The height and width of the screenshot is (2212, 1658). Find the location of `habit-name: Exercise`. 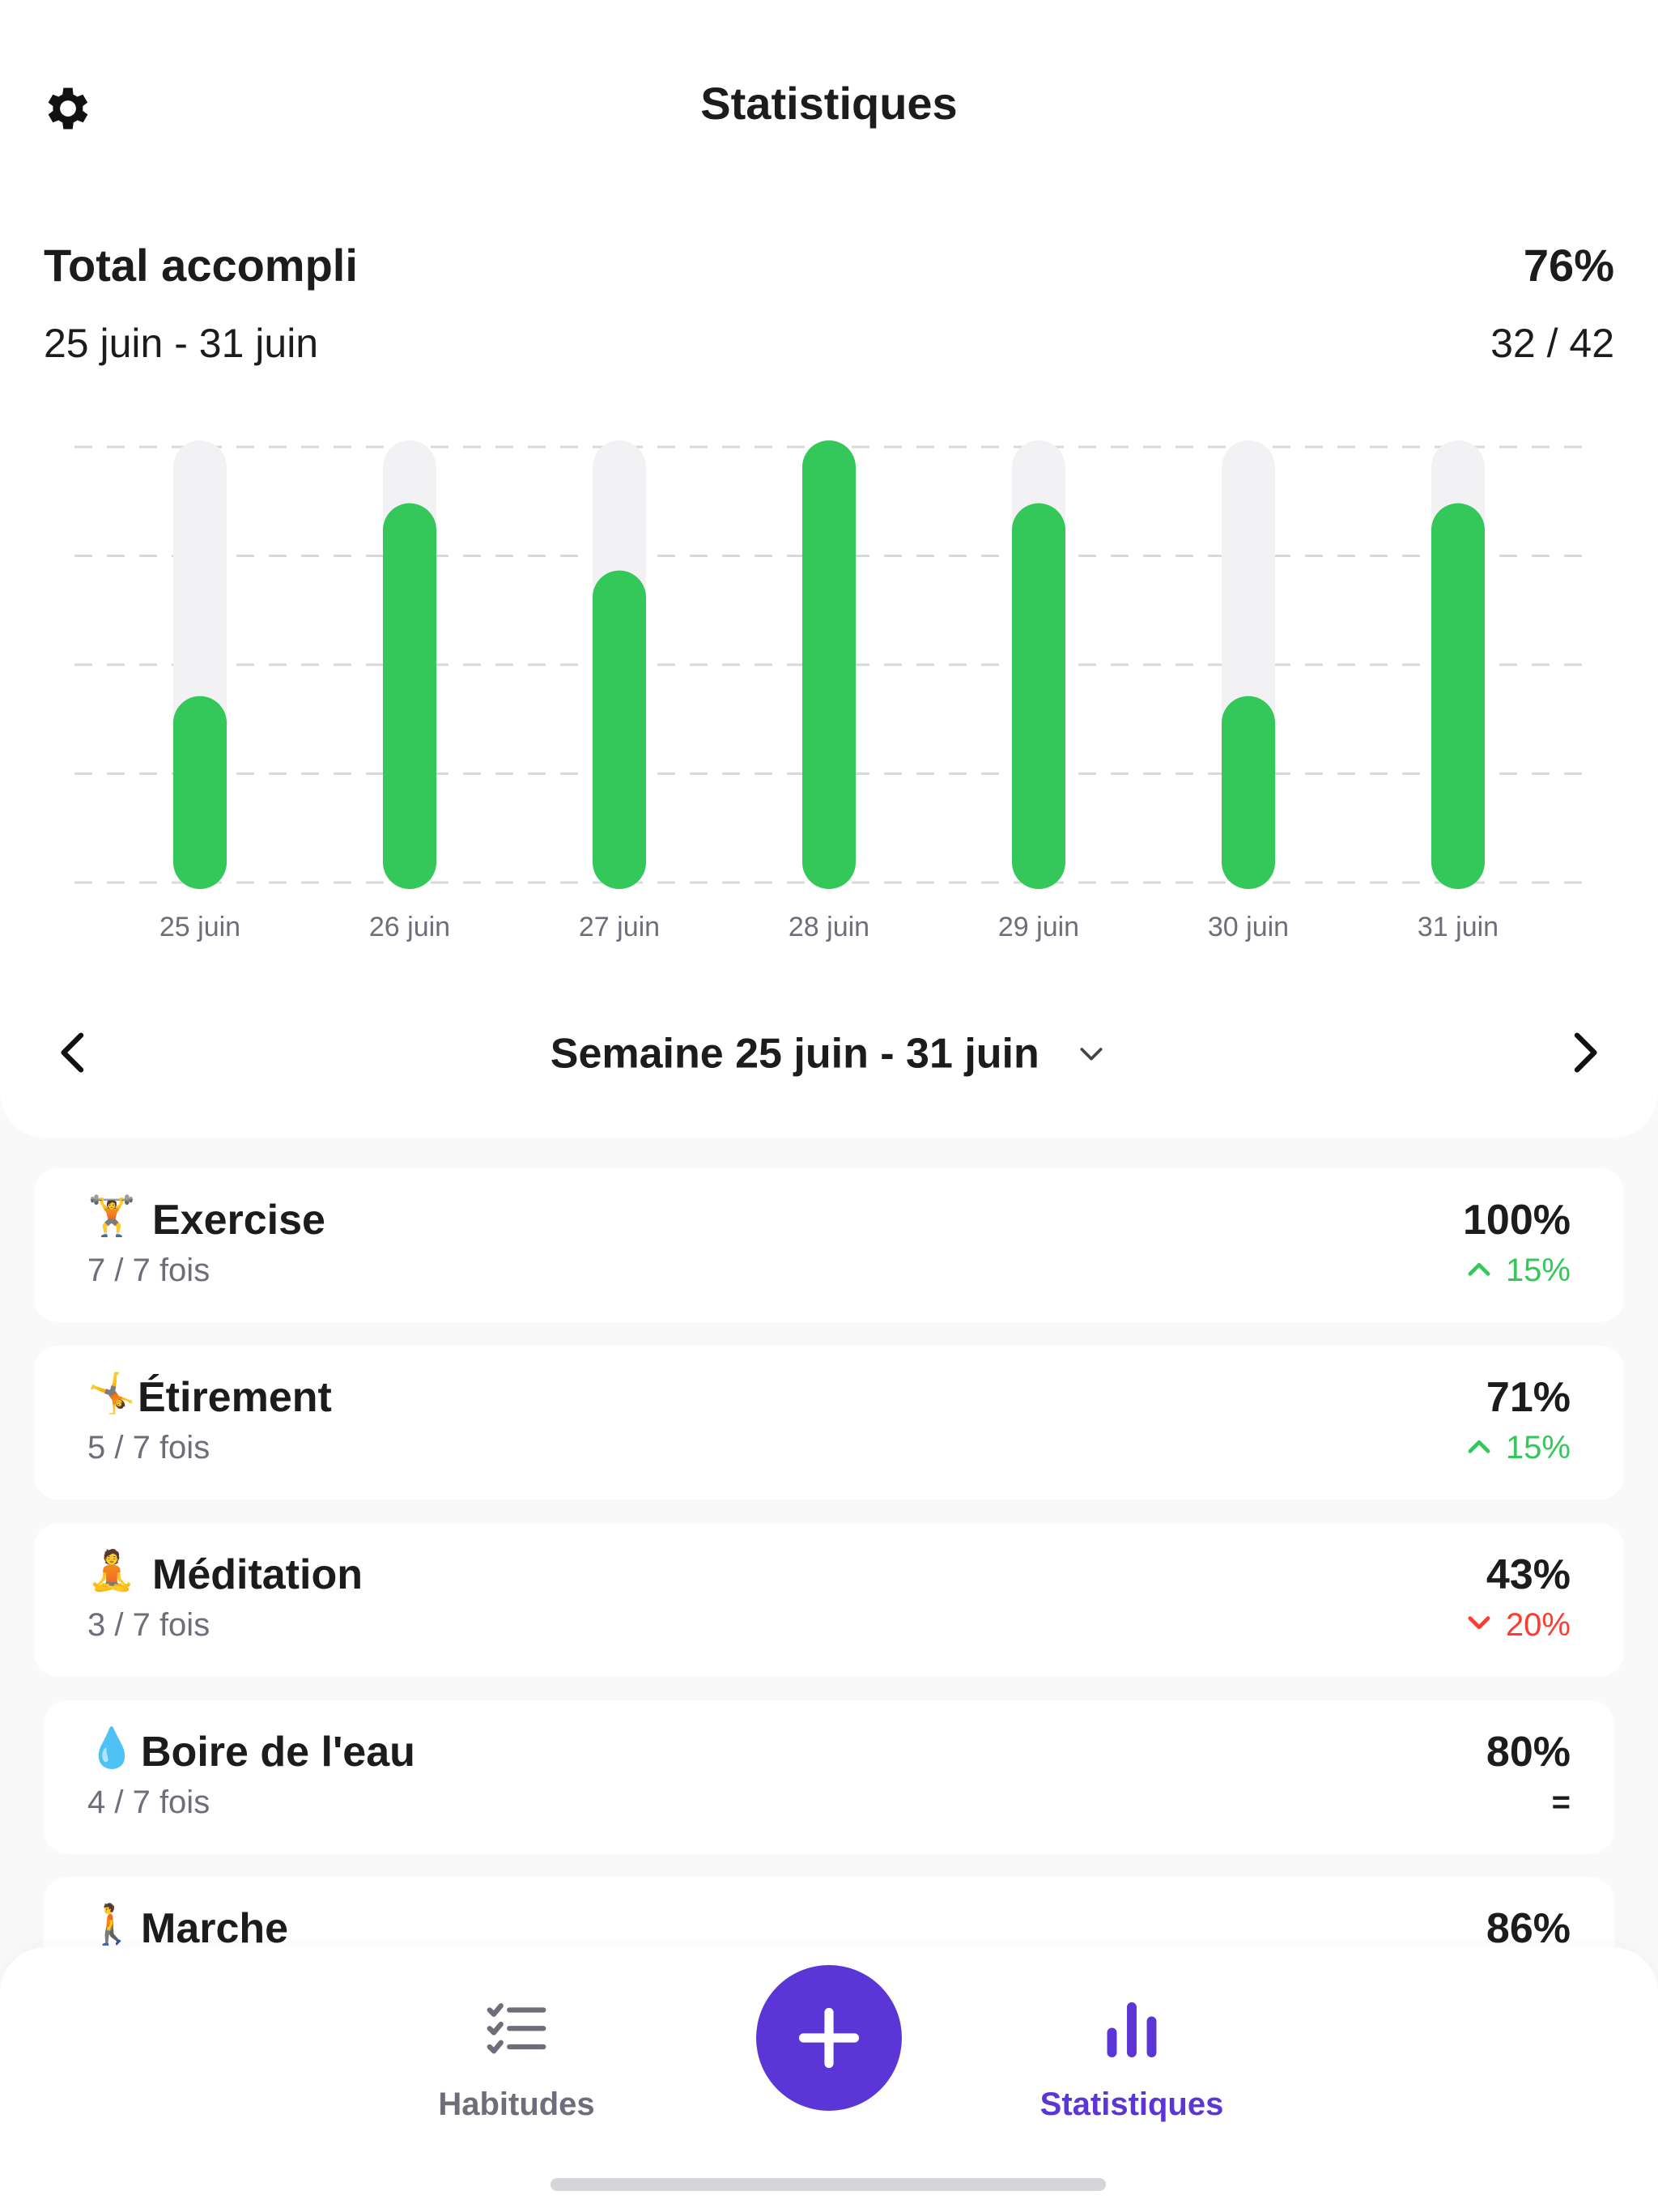

habit-name: Exercise is located at coordinates (238, 1221).